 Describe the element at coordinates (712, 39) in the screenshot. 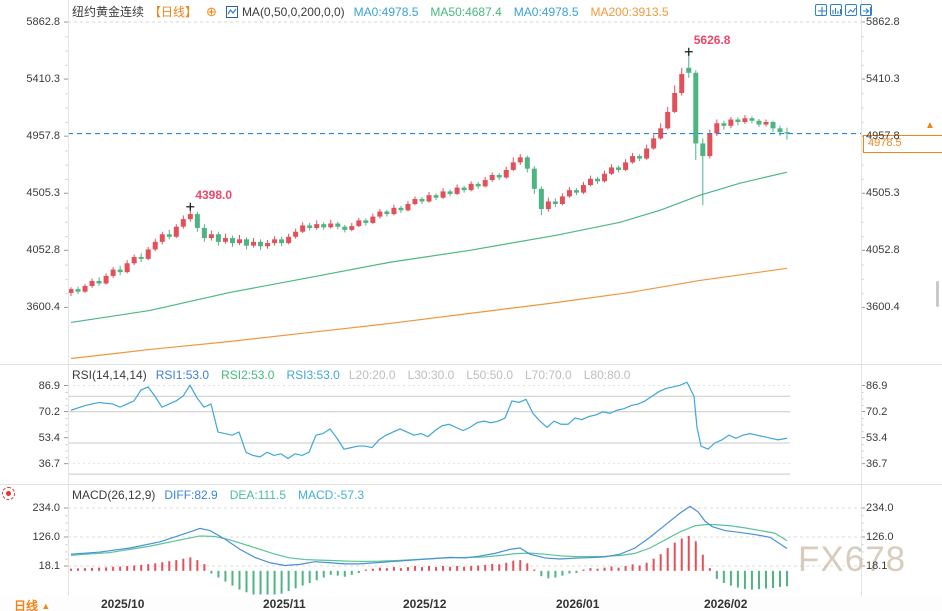

I see `extreme-price-annotation: 5626.8` at that location.